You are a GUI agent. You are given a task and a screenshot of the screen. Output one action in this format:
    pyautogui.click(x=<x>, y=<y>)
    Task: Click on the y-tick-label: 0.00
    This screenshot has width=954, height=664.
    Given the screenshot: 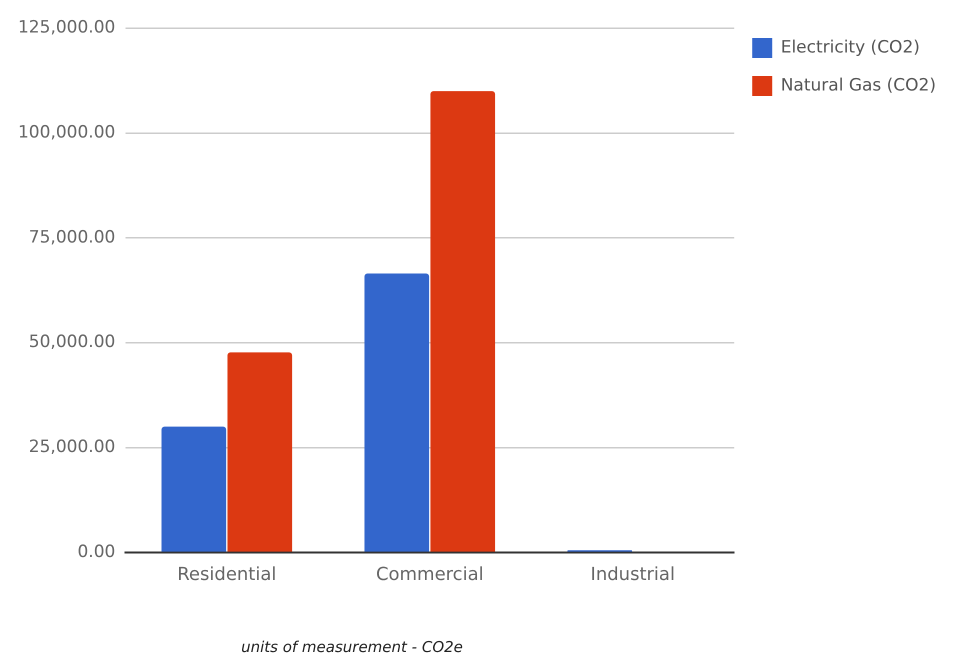 What is the action you would take?
    pyautogui.click(x=96, y=552)
    